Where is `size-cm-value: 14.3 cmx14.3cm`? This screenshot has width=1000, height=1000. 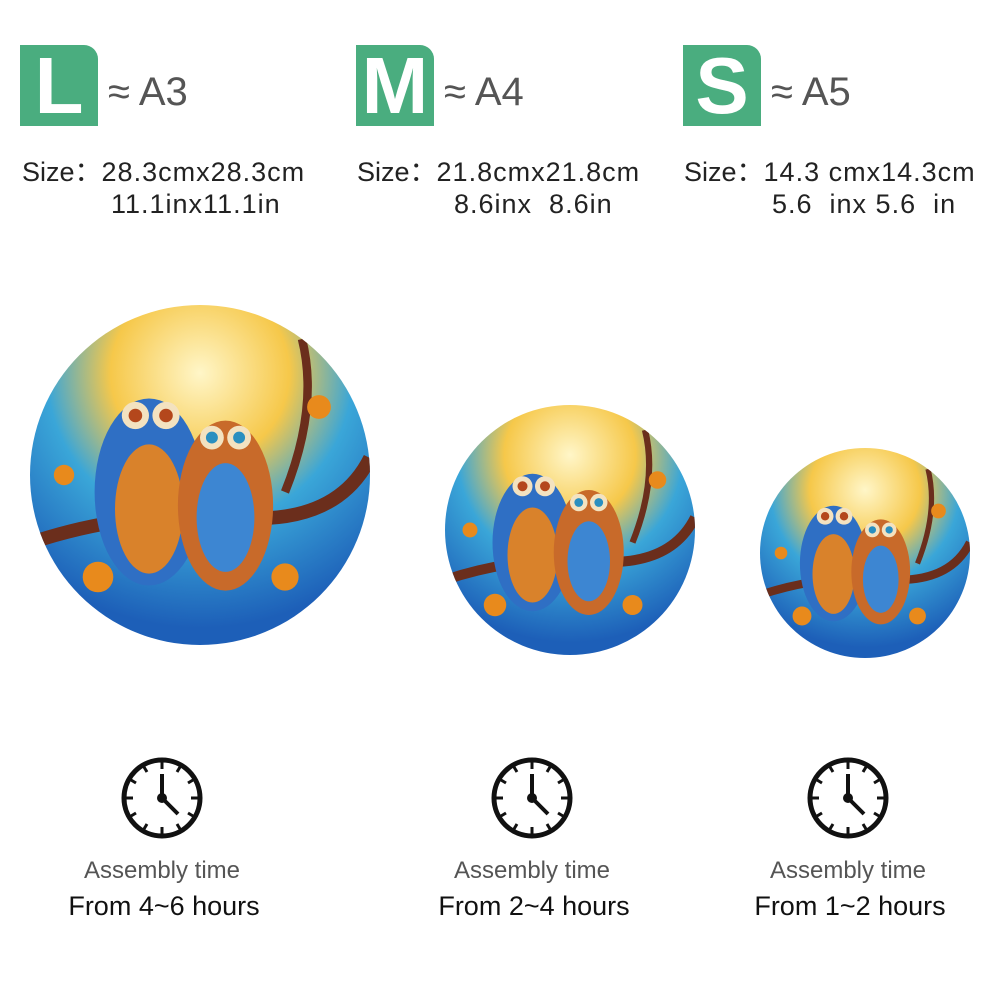 size-cm-value: 14.3 cmx14.3cm is located at coordinates (869, 172).